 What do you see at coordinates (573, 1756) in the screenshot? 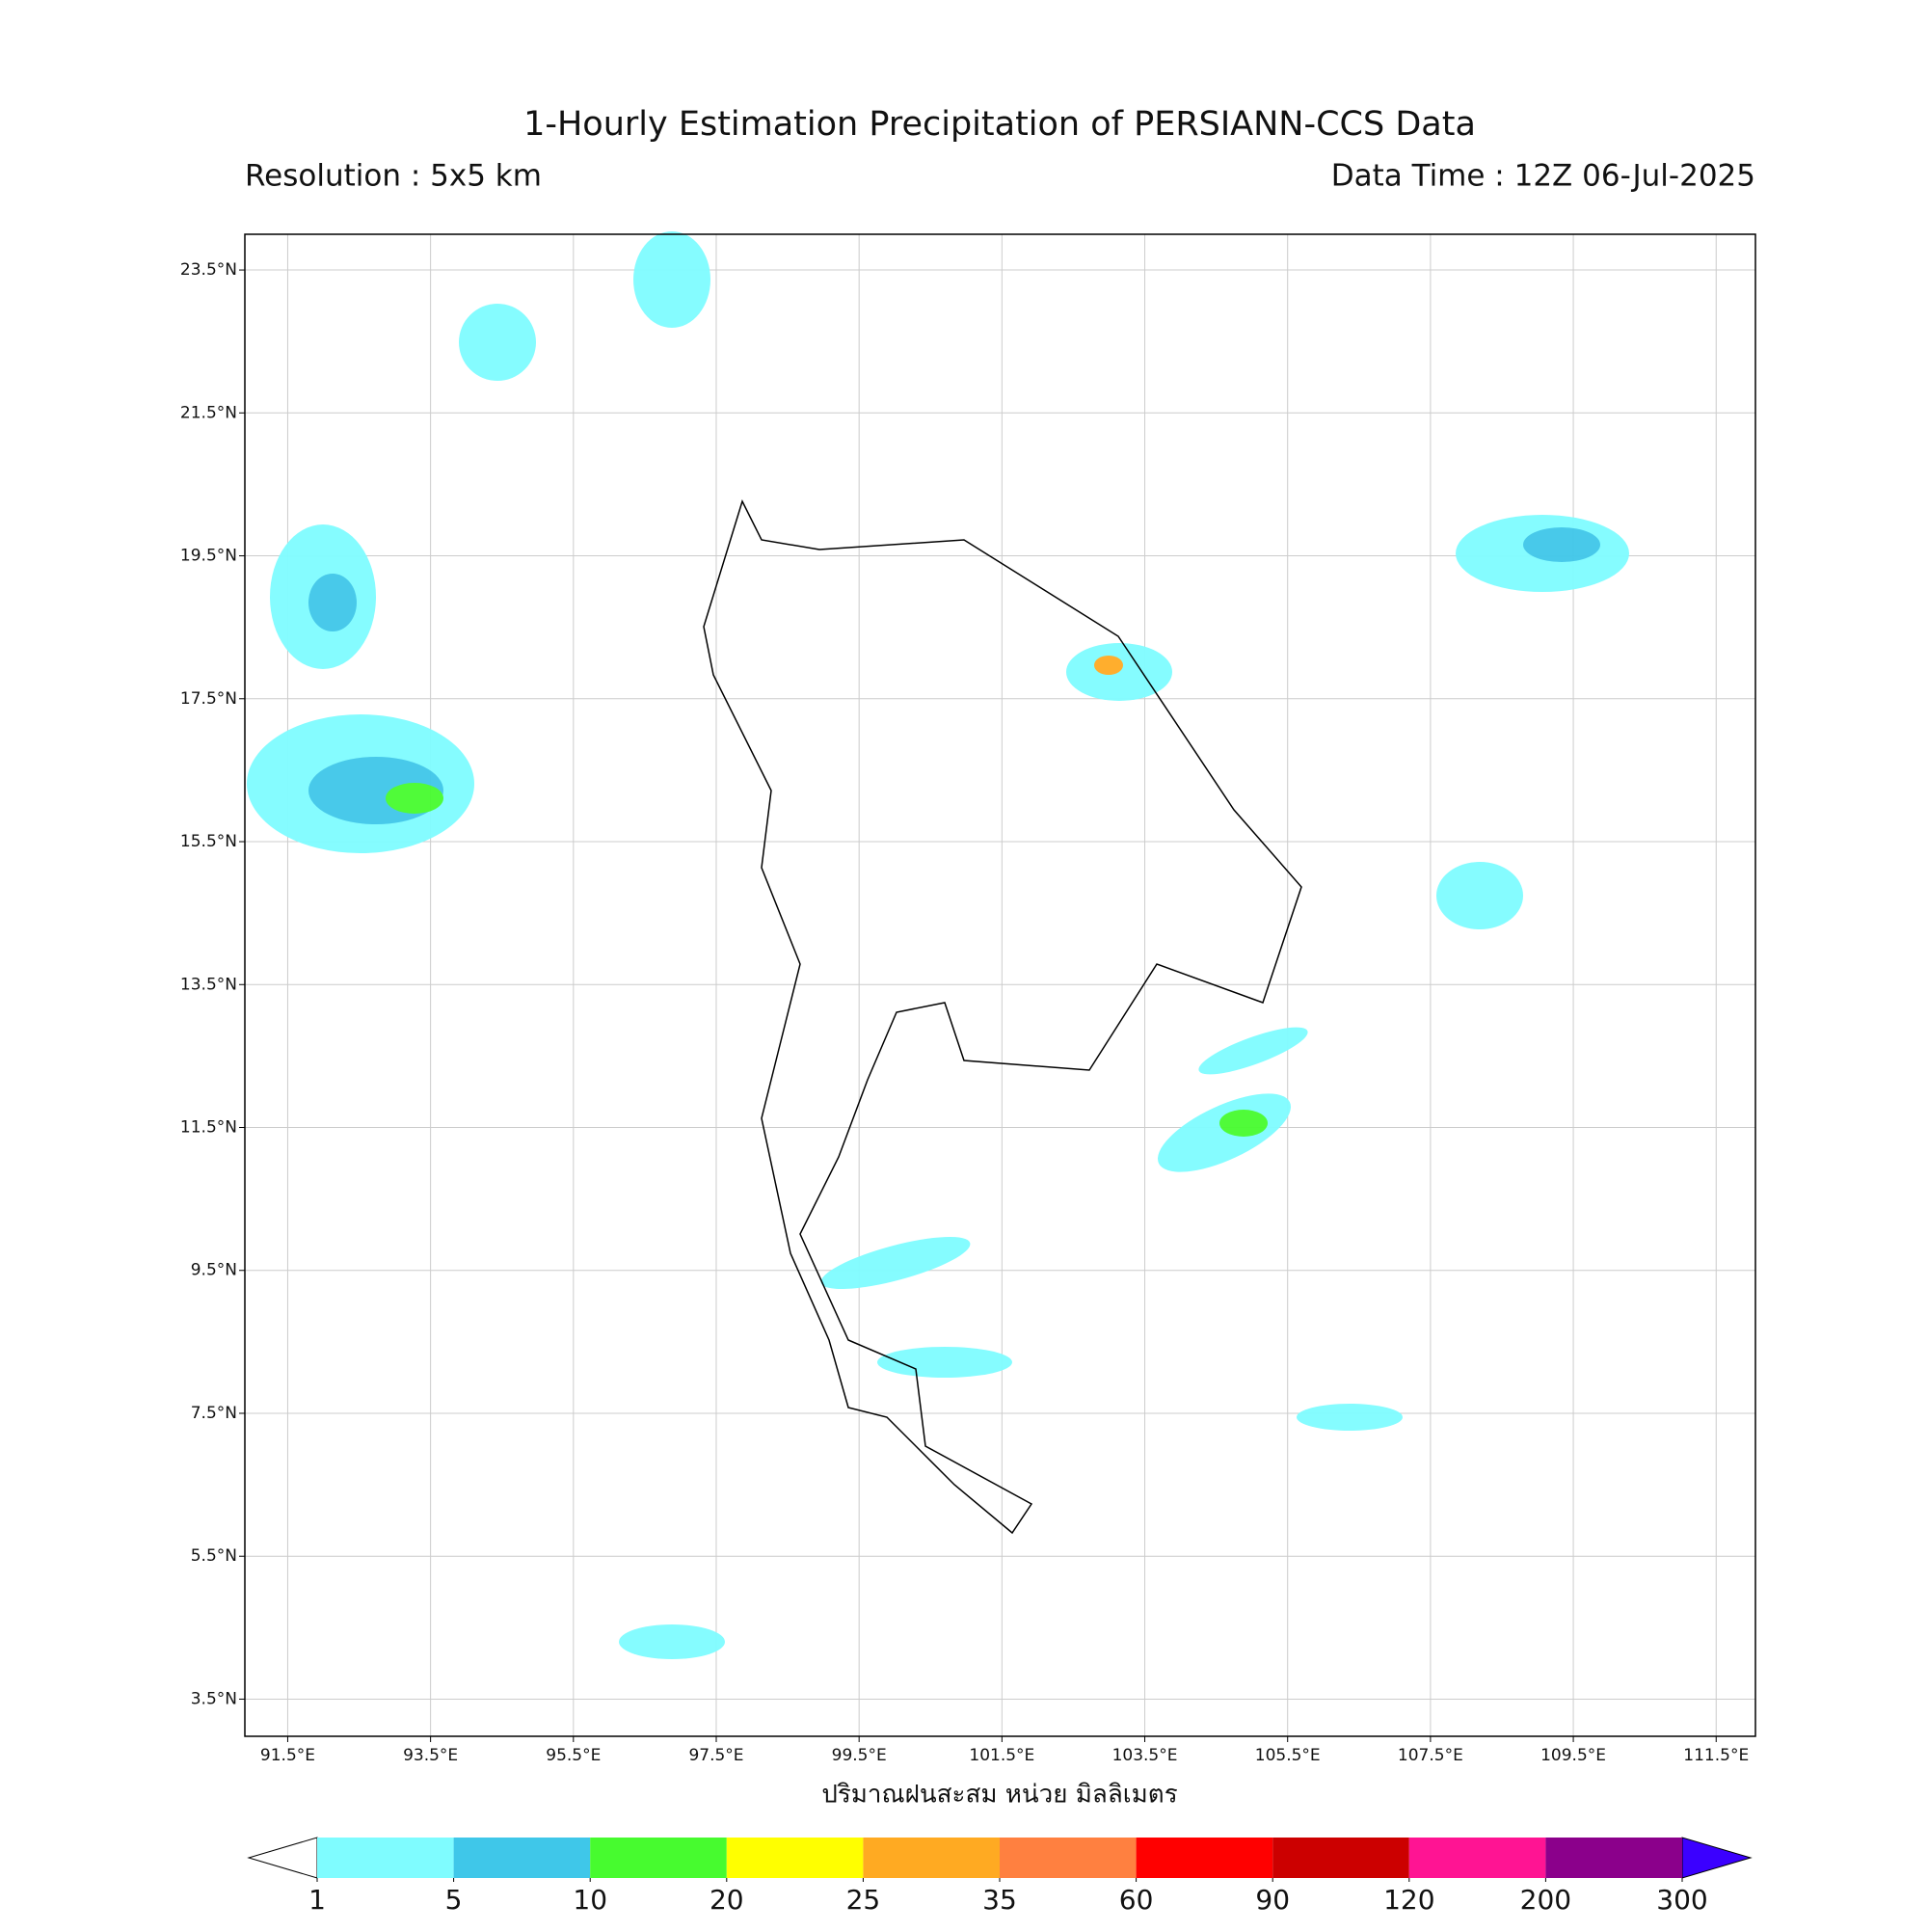
I see `lon-tick-label: 95.5°E` at bounding box center [573, 1756].